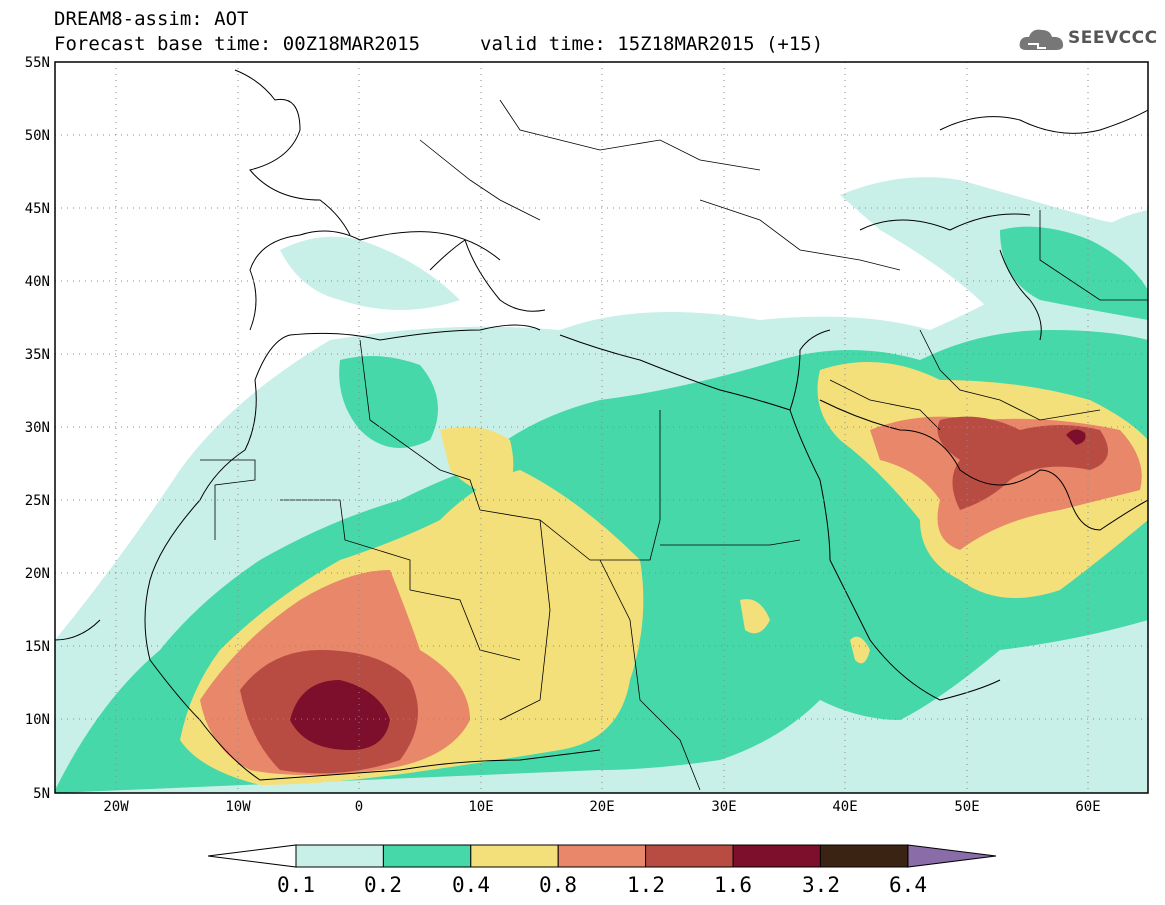  Describe the element at coordinates (1113, 38) in the screenshot. I see `logo-text: SEEVCCC` at that location.